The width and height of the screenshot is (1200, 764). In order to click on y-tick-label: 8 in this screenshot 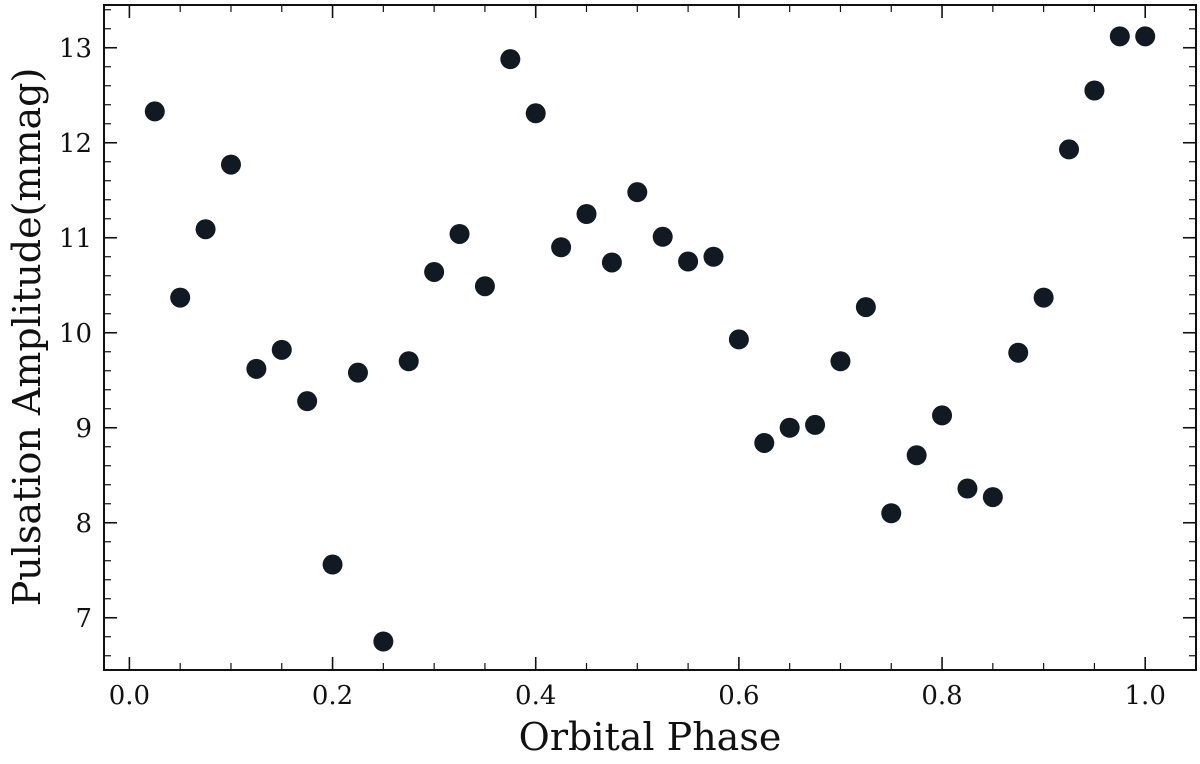, I will do `click(83, 524)`.